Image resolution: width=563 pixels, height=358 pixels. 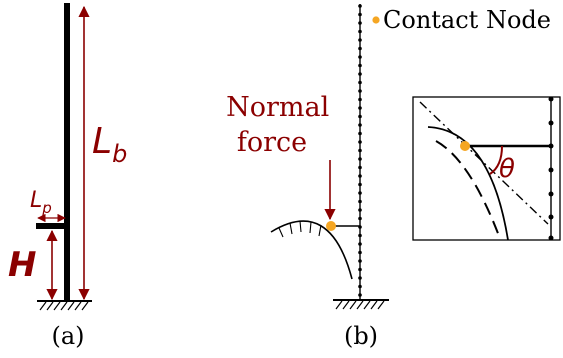 What do you see at coordinates (64, 305) in the screenshot?
I see `ground-support-a` at bounding box center [64, 305].